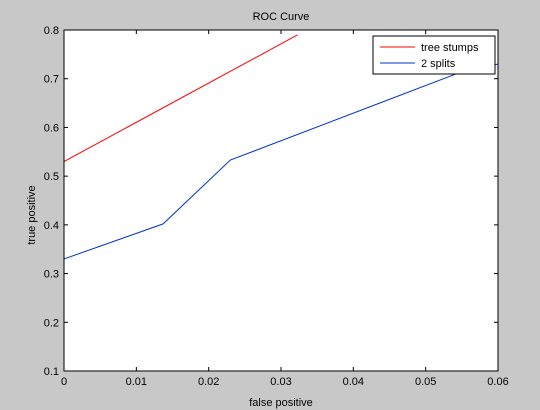  Describe the element at coordinates (280, 382) in the screenshot. I see `x-tick-label: 0.03` at that location.